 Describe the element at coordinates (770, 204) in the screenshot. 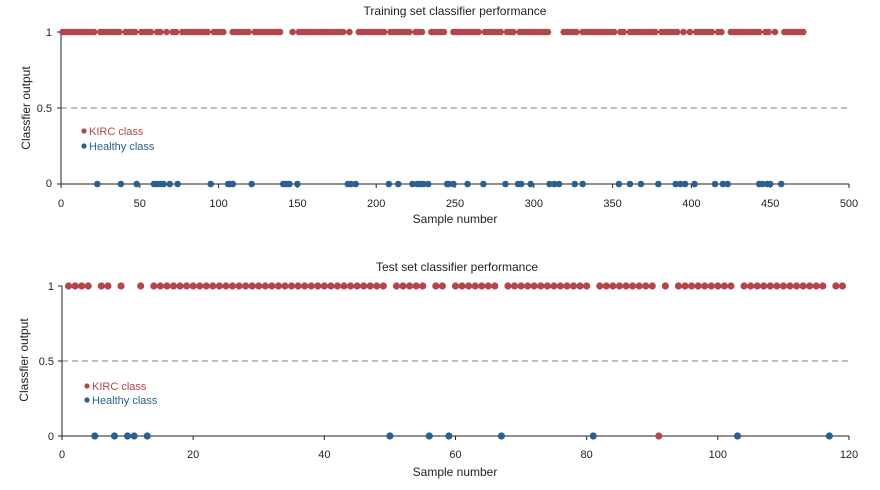

I see `x-tick-label: 450` at that location.